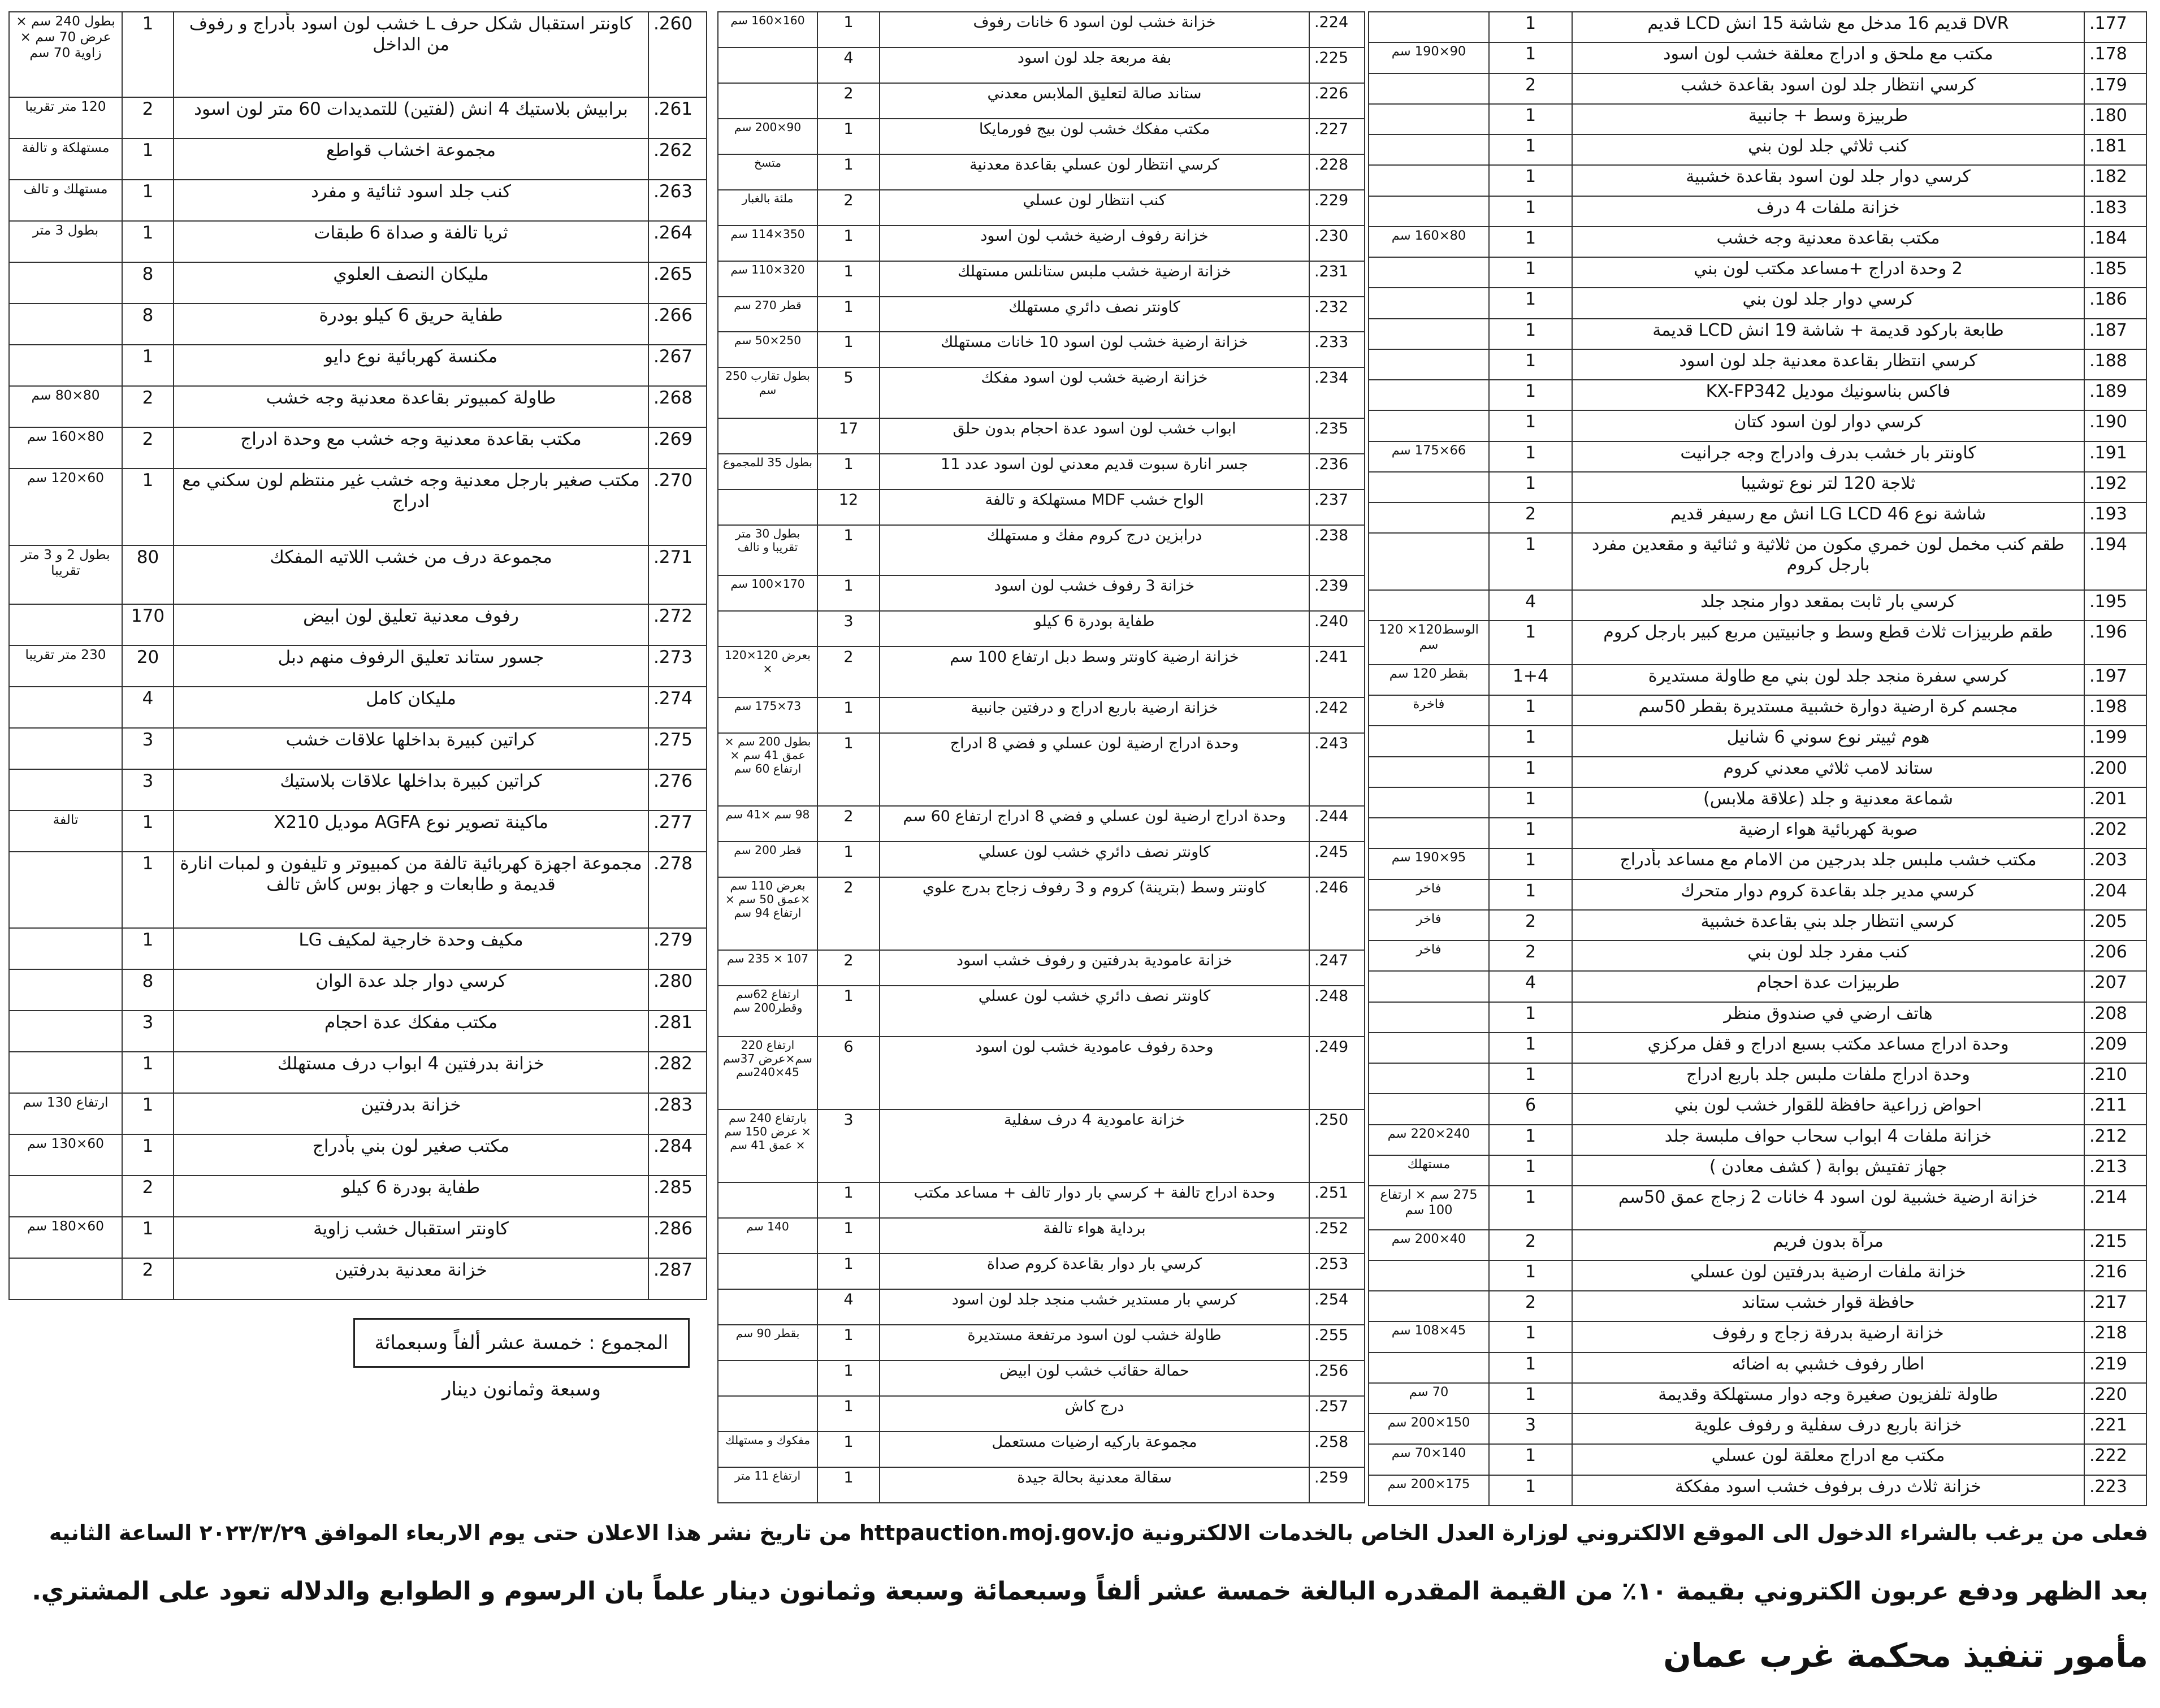 The height and width of the screenshot is (1708, 2160). Describe the element at coordinates (411, 1114) in the screenshot. I see `item-desc: خزانة بدرفتين` at that location.